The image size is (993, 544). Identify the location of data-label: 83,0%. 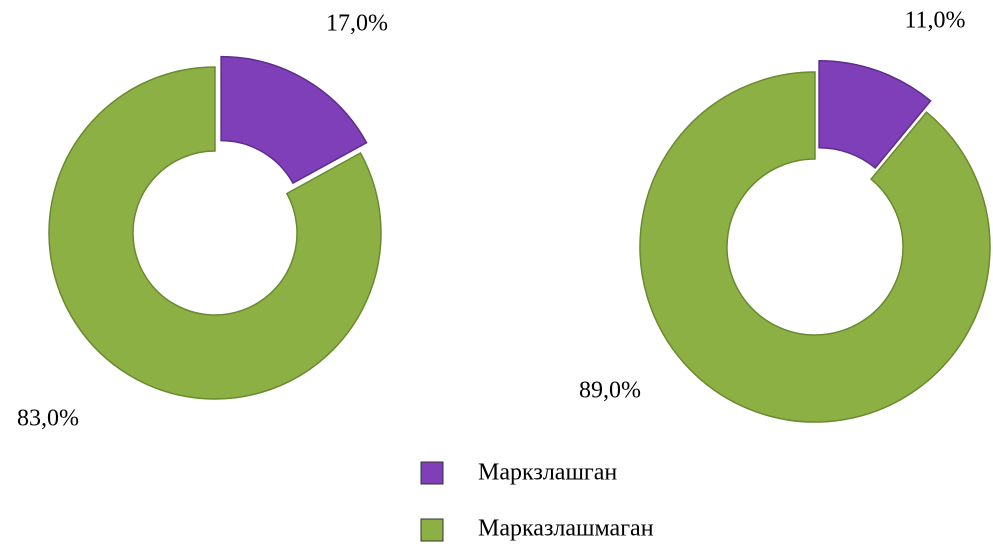
(48, 419).